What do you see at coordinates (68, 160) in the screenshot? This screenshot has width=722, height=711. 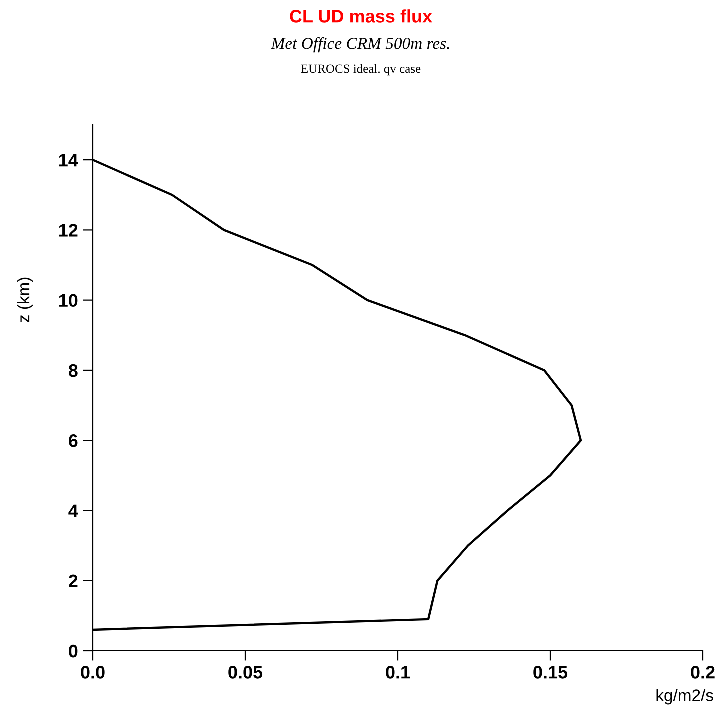 I see `y-tick-label: 14` at bounding box center [68, 160].